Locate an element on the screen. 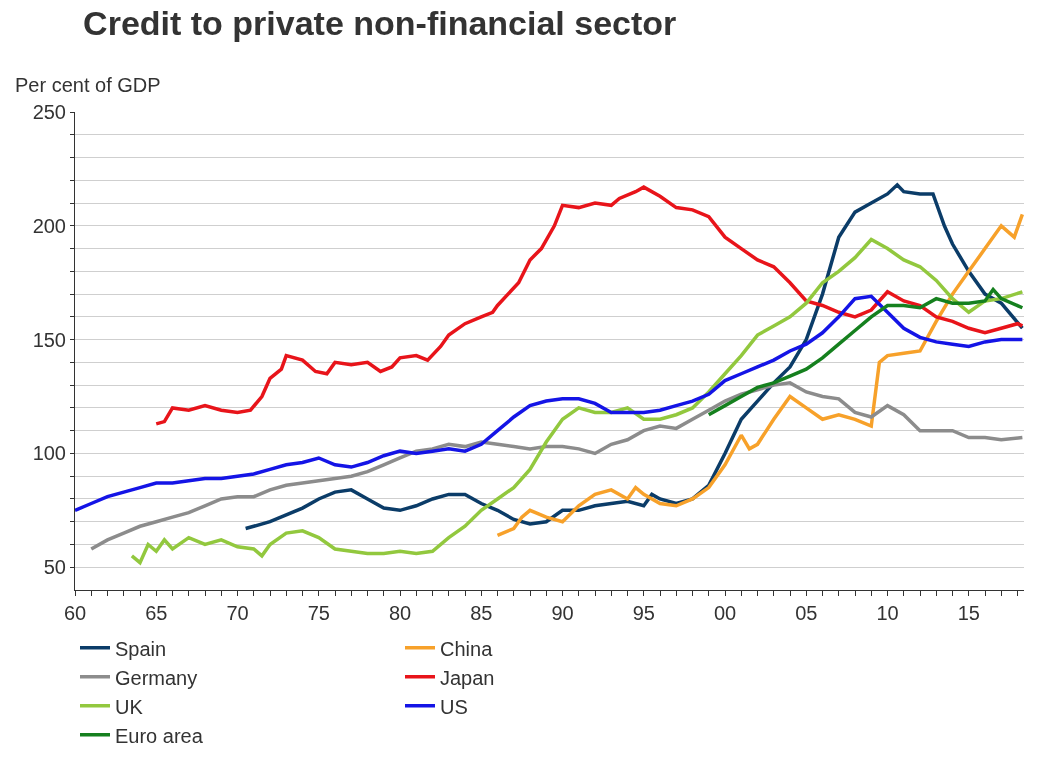 This screenshot has height=766, width=1039. y-tick-label: 50 is located at coordinates (54, 567).